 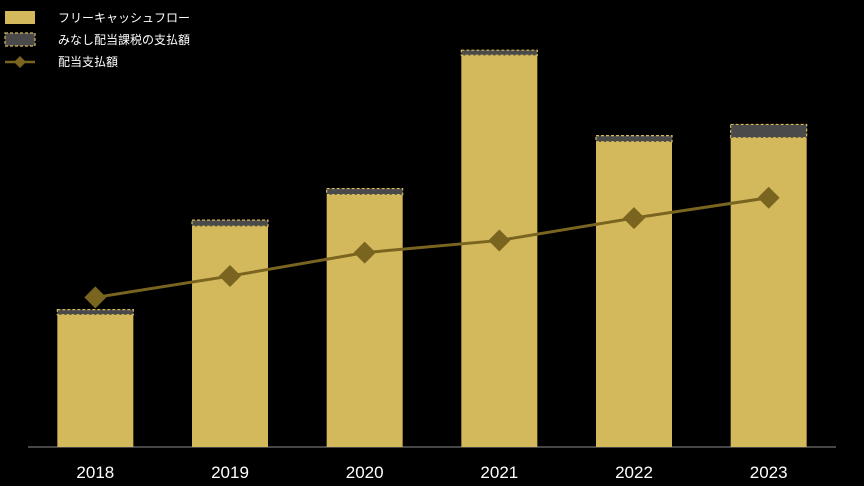 I want to click on marker-dividend-2023, so click(x=768, y=197).